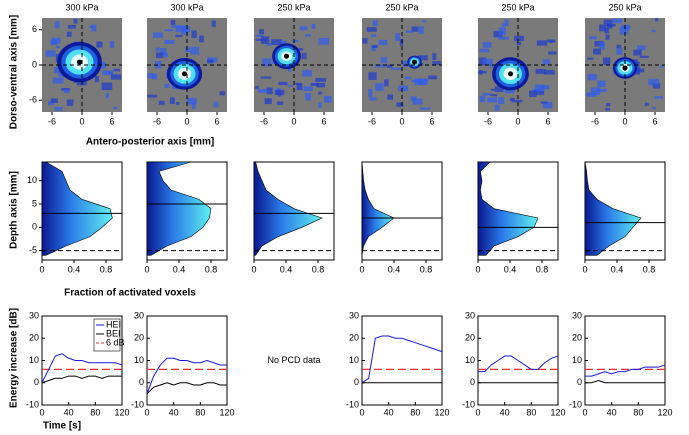 This screenshot has width=689, height=435. Describe the element at coordinates (613, 208) in the screenshot. I see `depth-profile` at that location.